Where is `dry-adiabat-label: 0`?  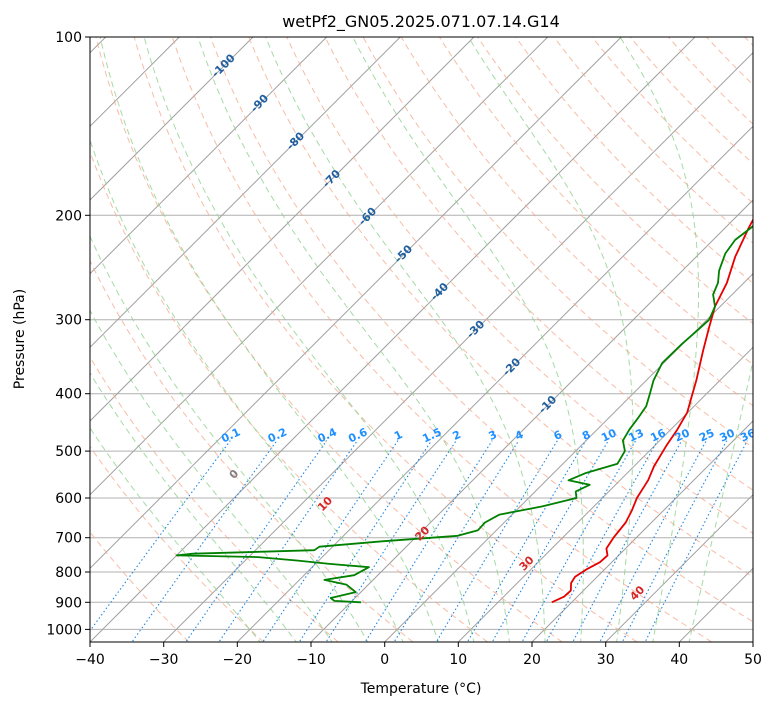
dry-adiabat-label: 0 is located at coordinates (234, 474).